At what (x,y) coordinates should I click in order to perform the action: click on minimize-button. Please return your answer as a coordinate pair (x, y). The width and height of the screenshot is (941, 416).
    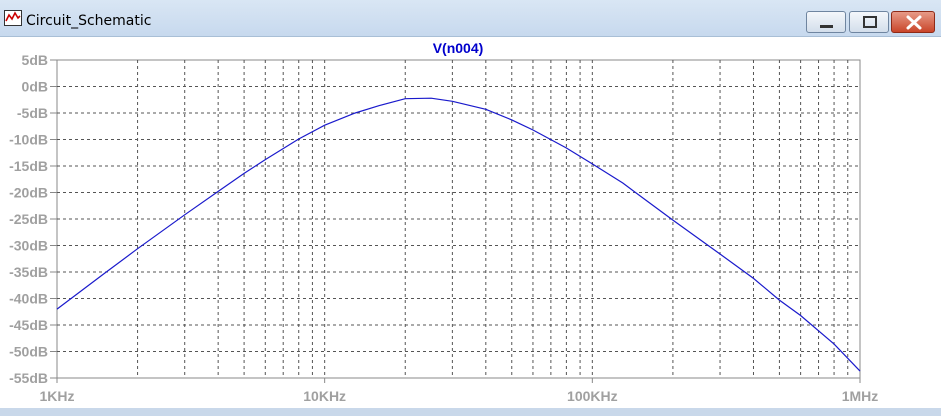
    Looking at the image, I should click on (826, 22).